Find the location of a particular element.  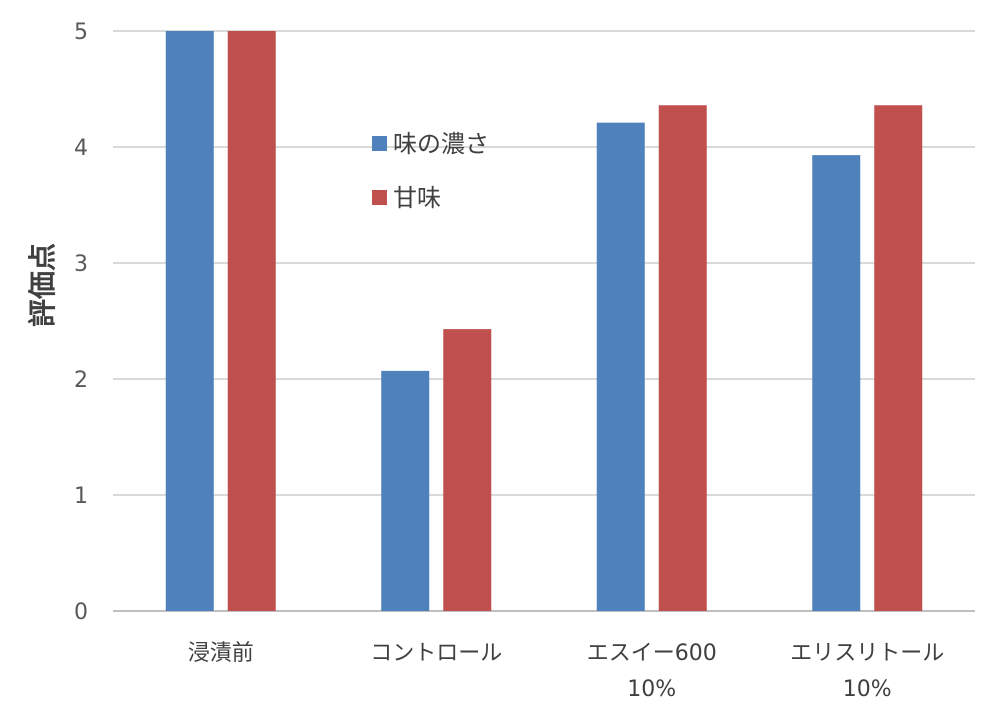

x-category-label: コントロール is located at coordinates (436, 653).